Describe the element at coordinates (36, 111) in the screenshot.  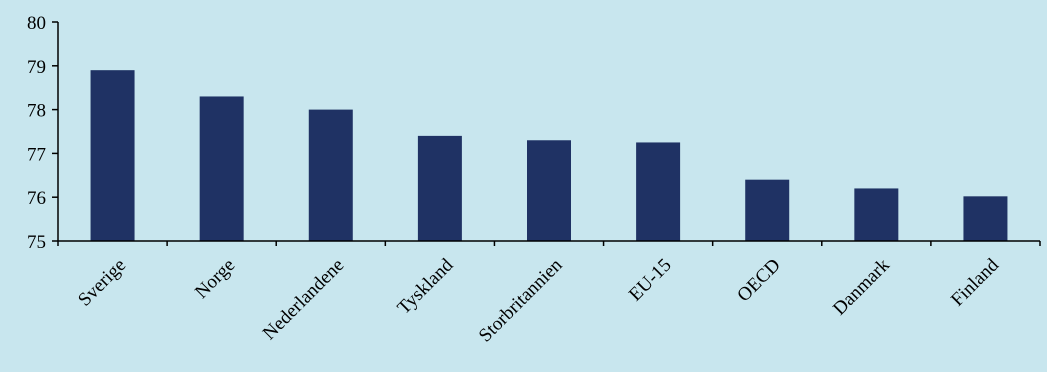
I see `y-tick-label: 78` at that location.